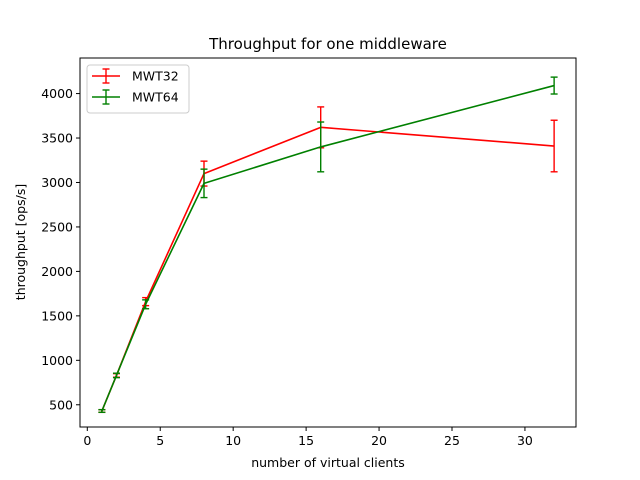  Describe the element at coordinates (379, 440) in the screenshot. I see `x-tick-label: 20` at that location.